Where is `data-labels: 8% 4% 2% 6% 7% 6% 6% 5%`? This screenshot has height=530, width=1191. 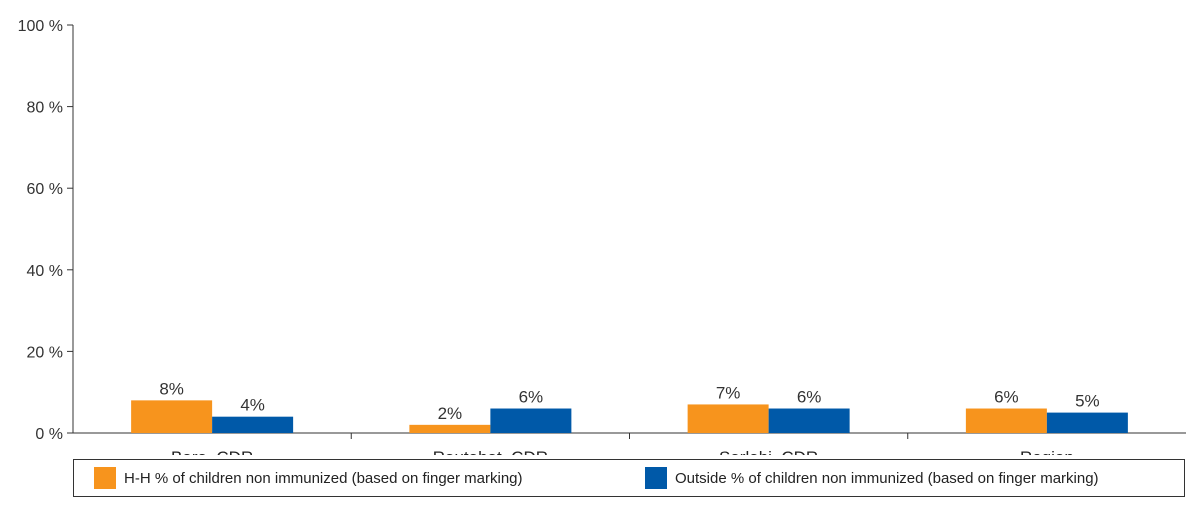
data-labels: 8% 4% 2% 6% 7% 6% 6% 5% is located at coordinates (629, 400).